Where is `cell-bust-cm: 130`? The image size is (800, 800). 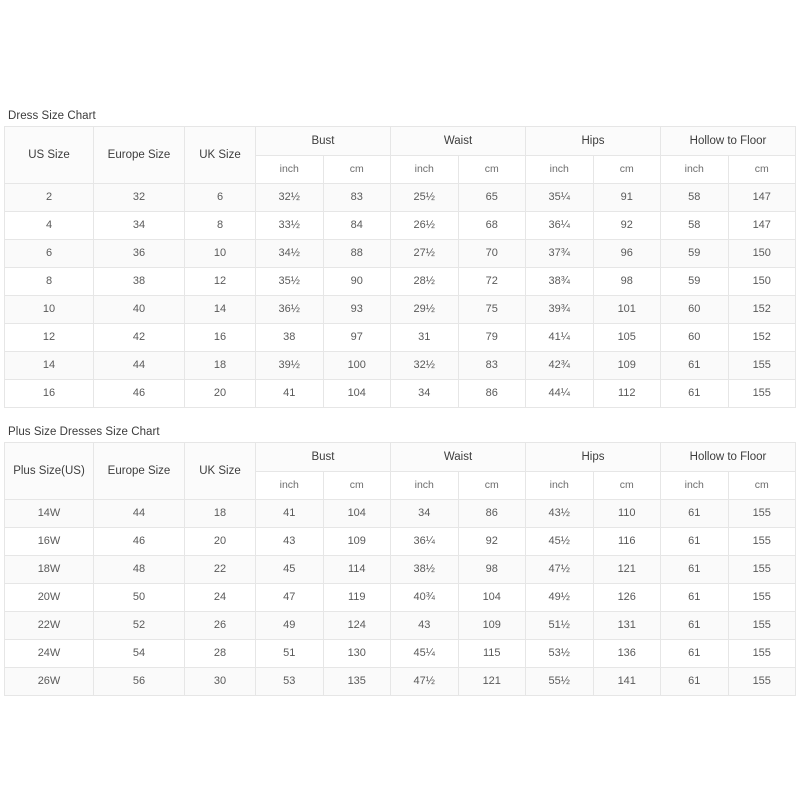 cell-bust-cm: 130 is located at coordinates (356, 653).